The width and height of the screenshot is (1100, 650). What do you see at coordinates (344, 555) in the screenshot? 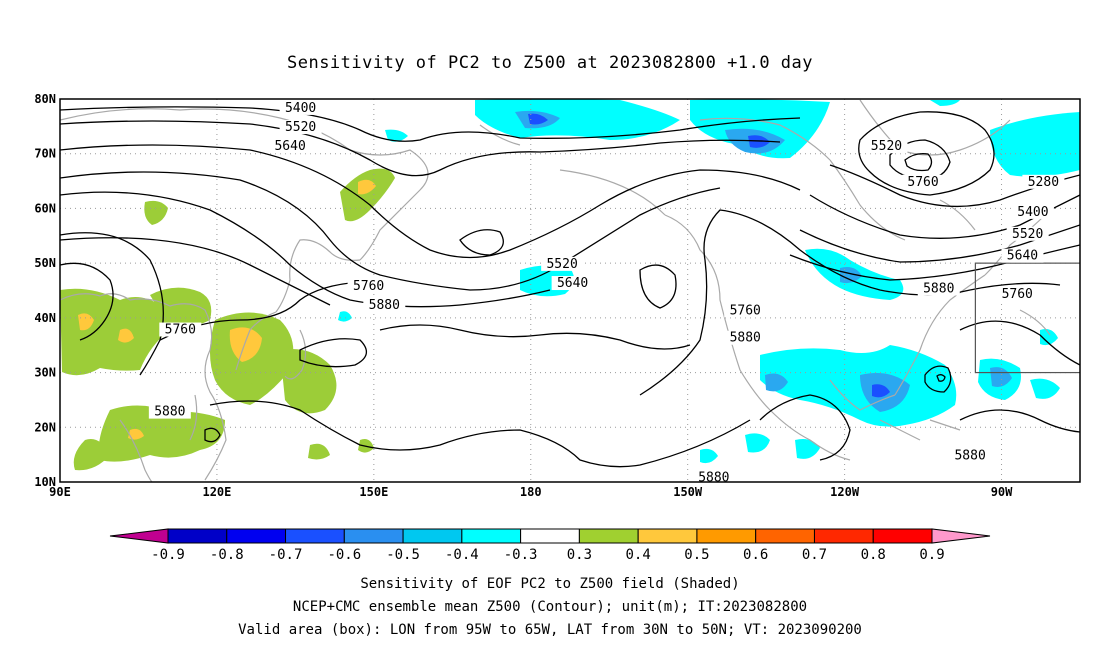
I see `colorbar-label: -0.6` at bounding box center [344, 555].